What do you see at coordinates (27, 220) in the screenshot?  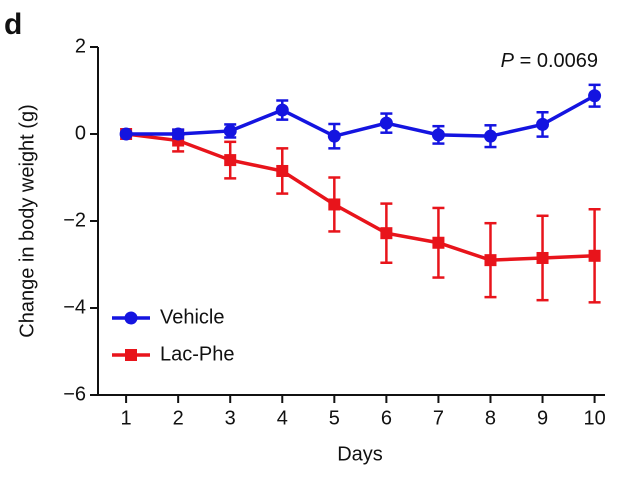 I see `y-axis-label: Change in body weight (g)` at bounding box center [27, 220].